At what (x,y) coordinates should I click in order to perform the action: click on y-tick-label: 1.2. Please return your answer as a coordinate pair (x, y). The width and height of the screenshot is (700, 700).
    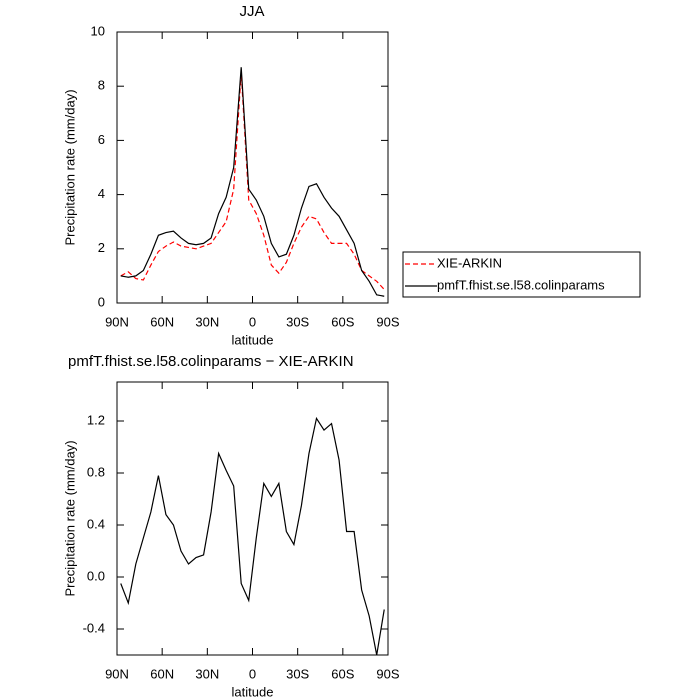
    Looking at the image, I should click on (96, 419).